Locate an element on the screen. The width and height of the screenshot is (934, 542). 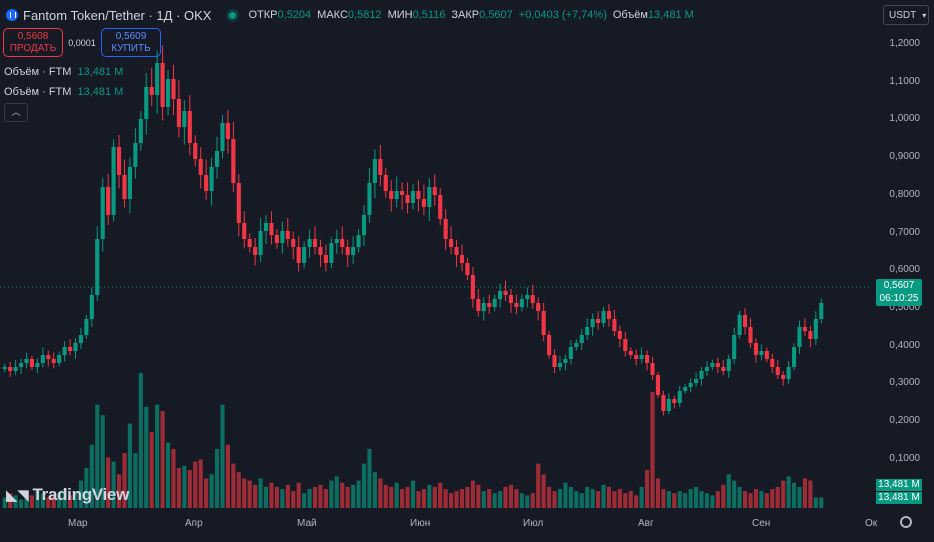
collapse-legend-button: ︿ is located at coordinates (16, 112).